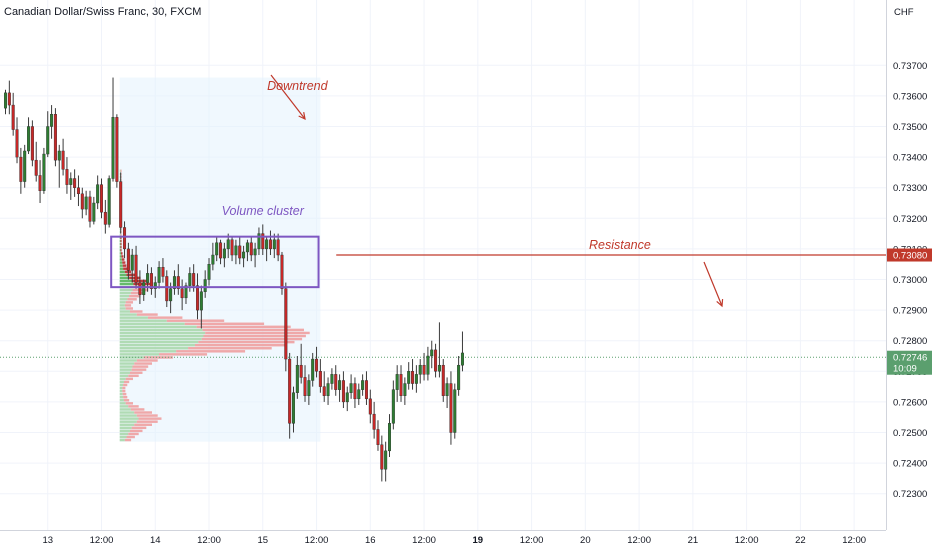 This screenshot has height=550, width=932. I want to click on y-tick-label: 0.72300, so click(910, 494).